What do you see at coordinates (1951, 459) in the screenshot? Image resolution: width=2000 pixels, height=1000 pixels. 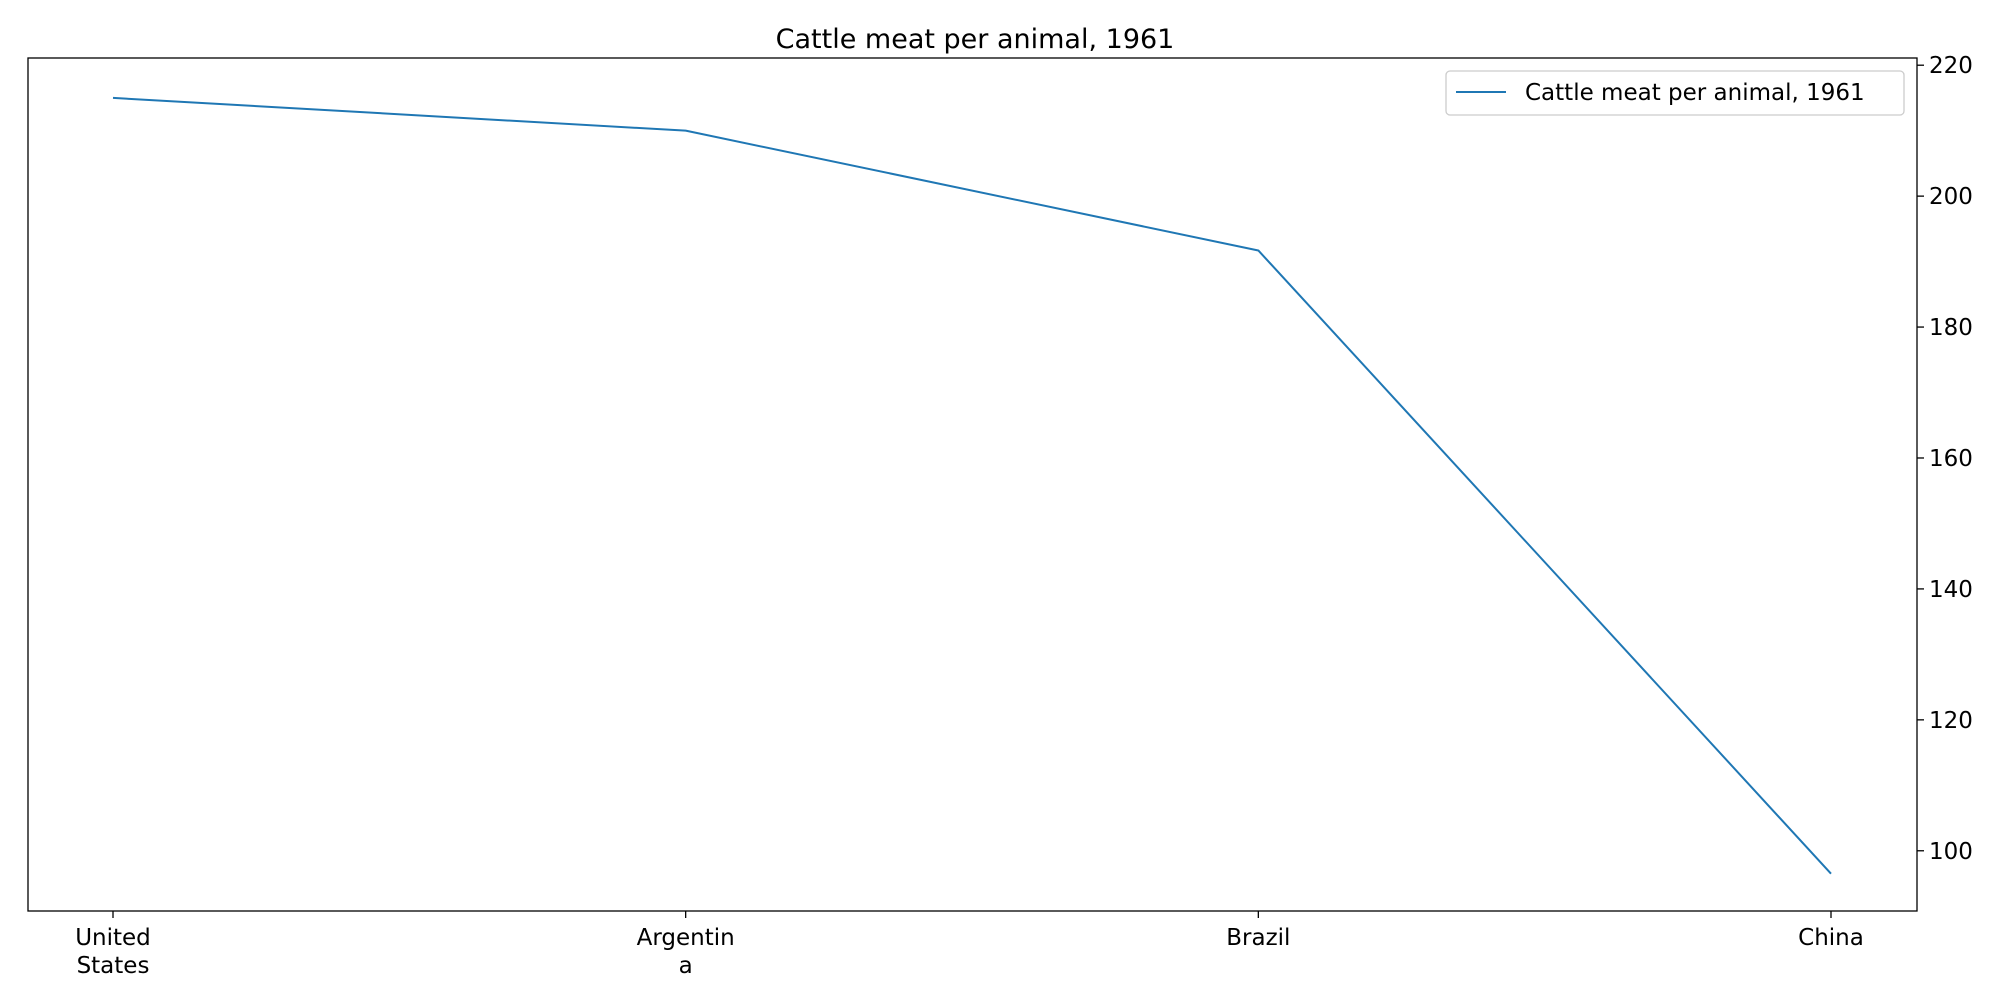 I see `y-tick-label: 160` at bounding box center [1951, 459].